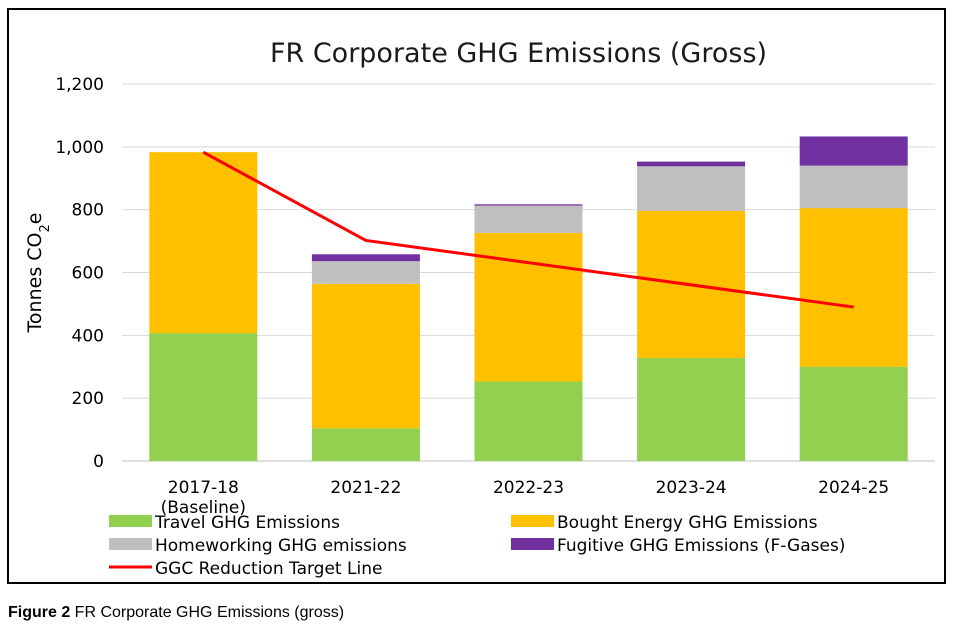 Image resolution: width=960 pixels, height=640 pixels. What do you see at coordinates (518, 53) in the screenshot?
I see `chart-title: FR Corporate GHG Emissions (Gross)` at bounding box center [518, 53].